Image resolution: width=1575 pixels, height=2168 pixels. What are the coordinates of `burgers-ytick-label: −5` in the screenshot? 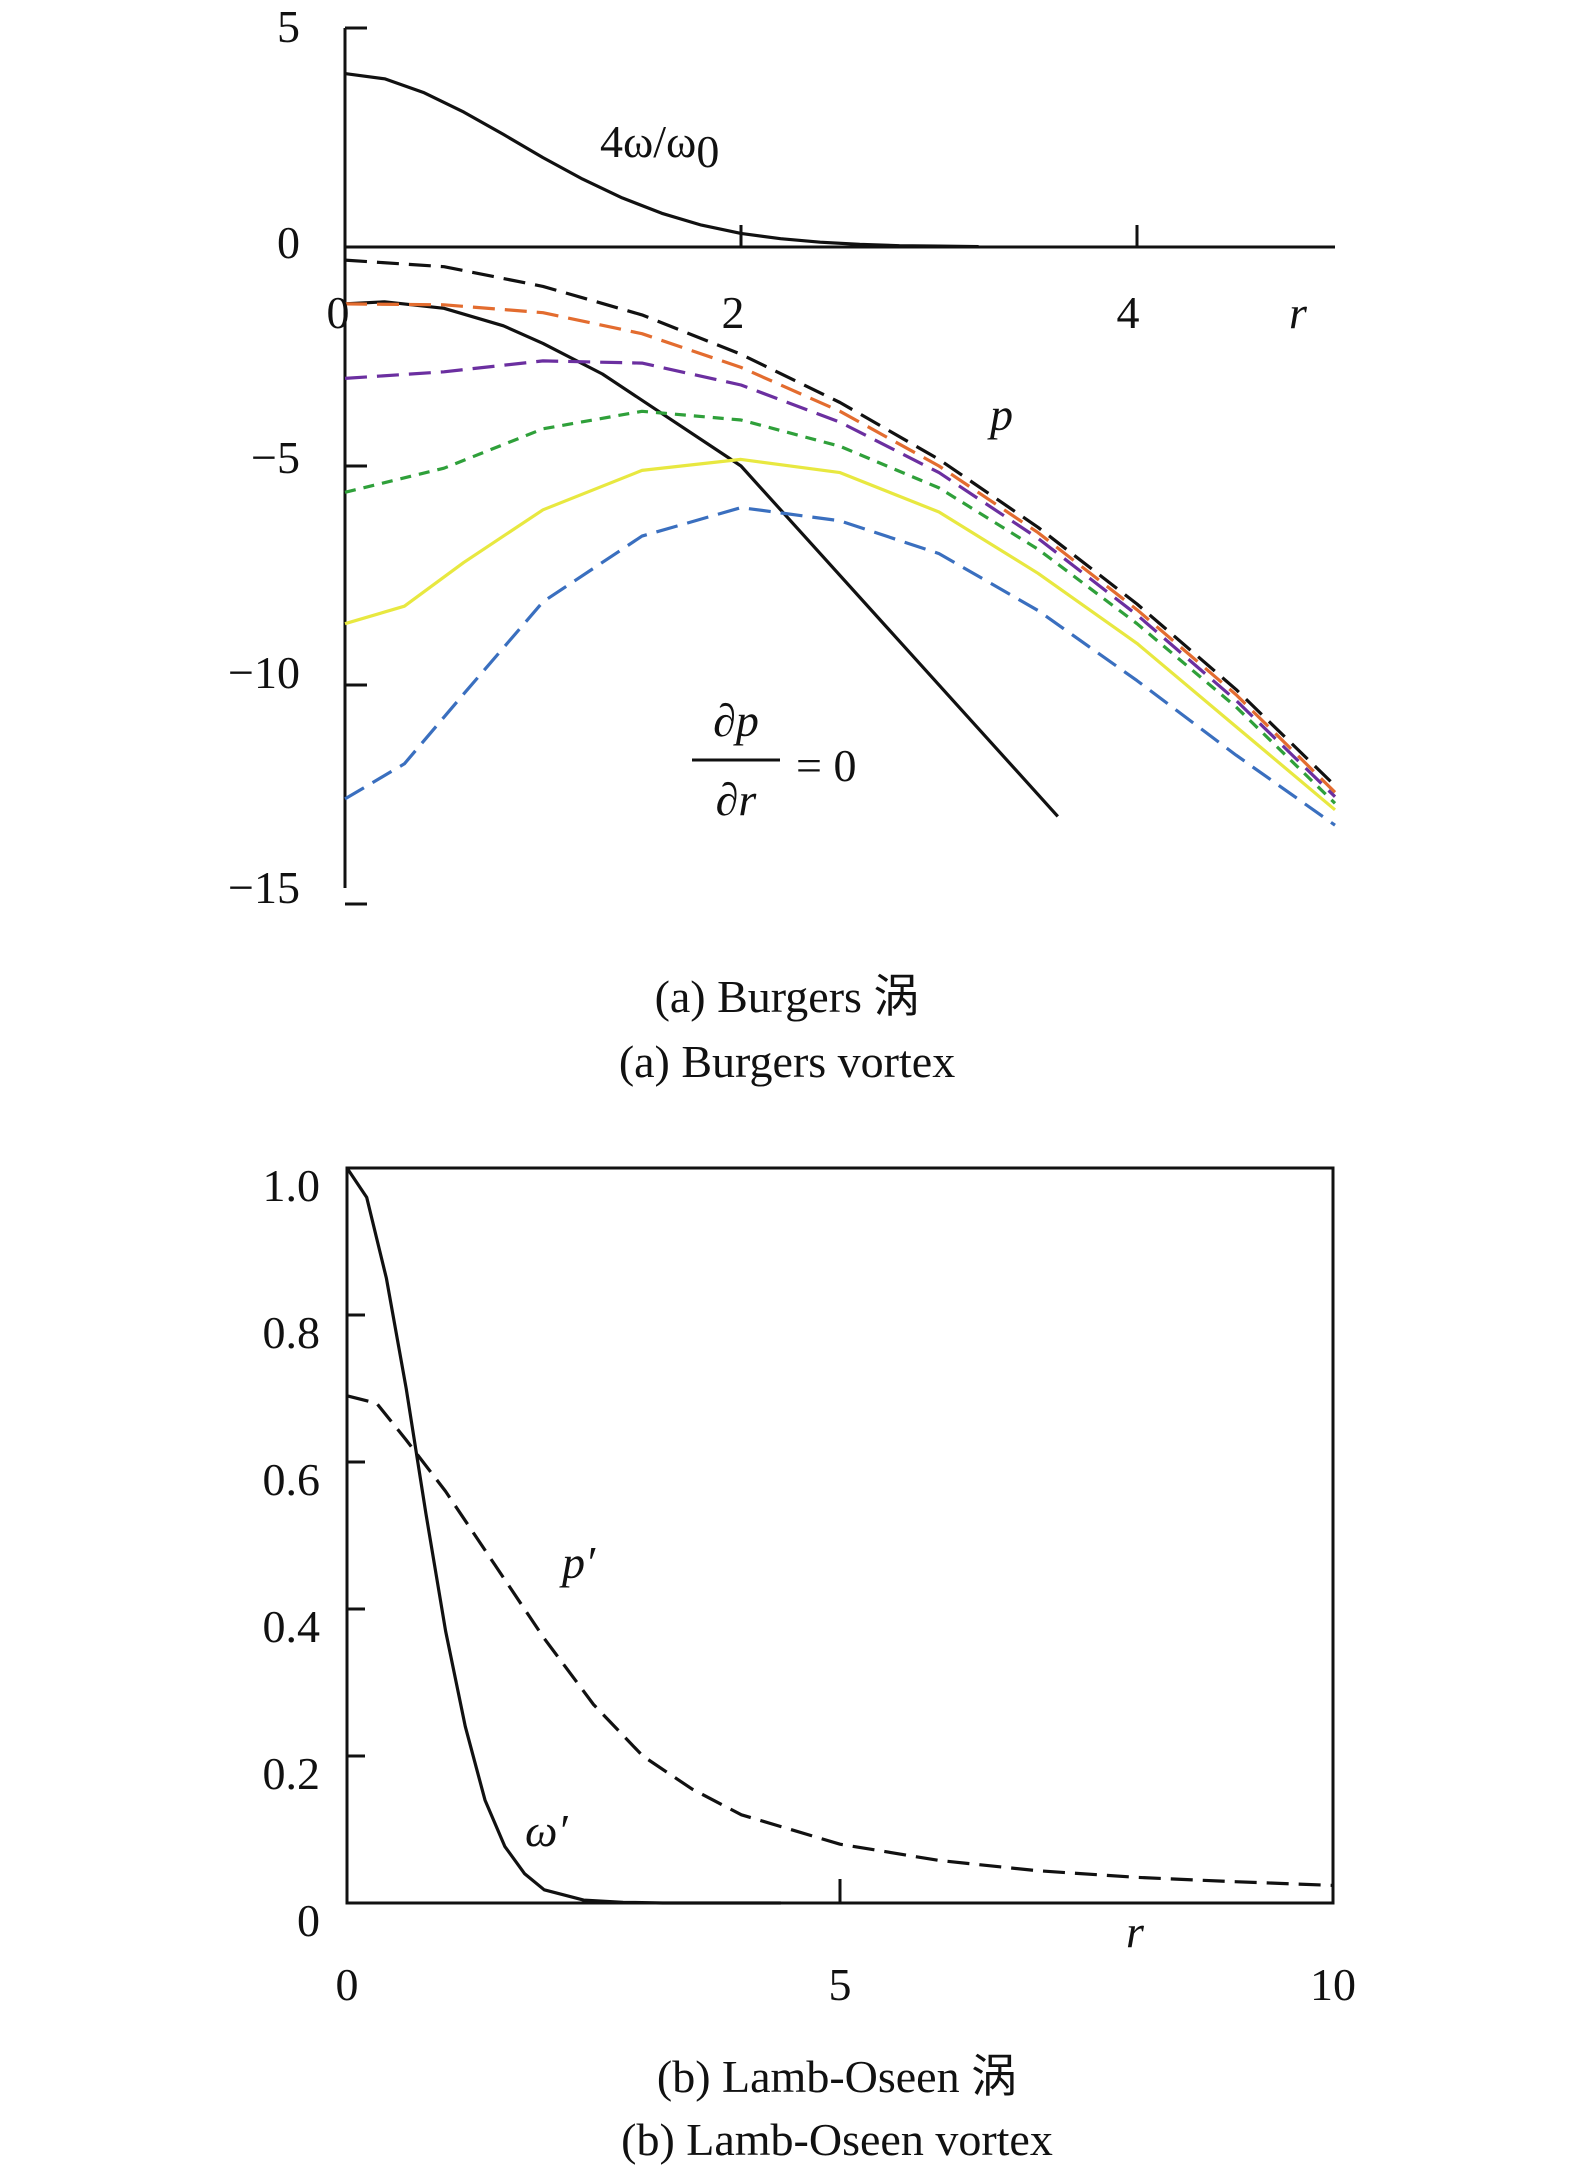 It's located at (275, 457).